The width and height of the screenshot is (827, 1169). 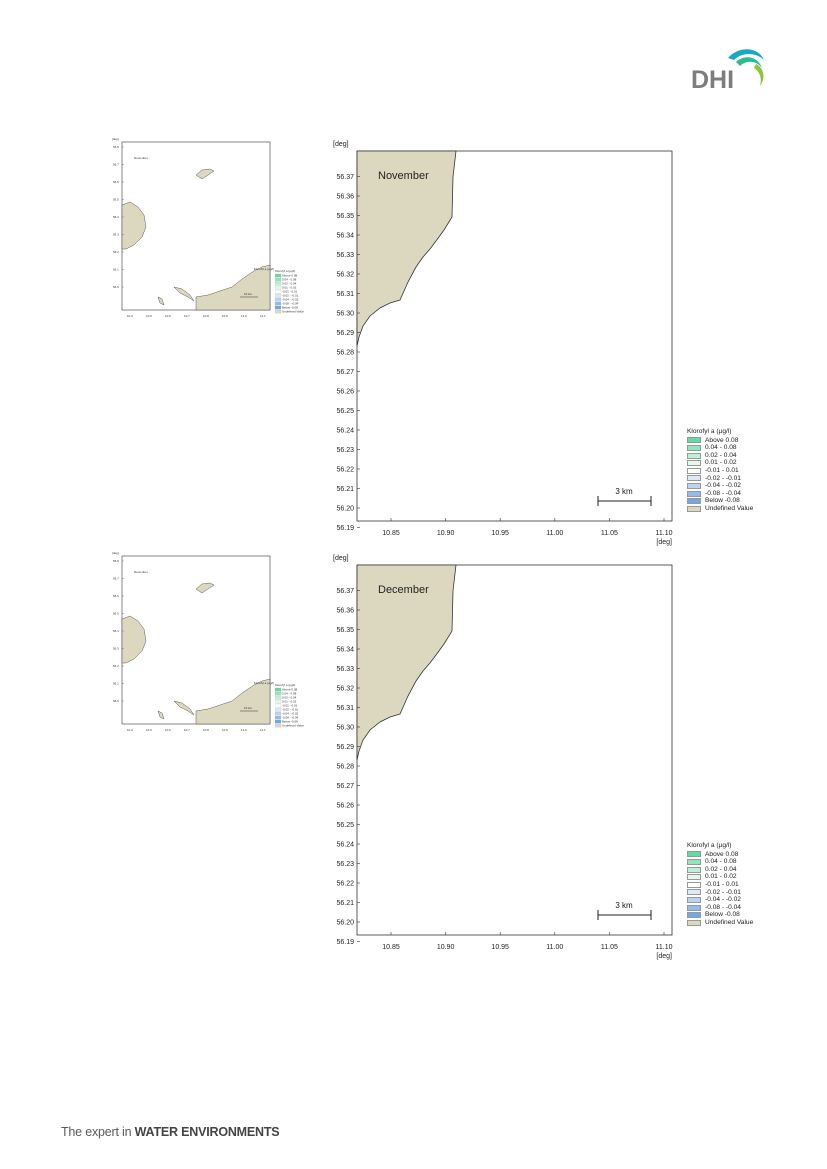 What do you see at coordinates (248, 708) in the screenshot?
I see `svg-text: 10 km` at bounding box center [248, 708].